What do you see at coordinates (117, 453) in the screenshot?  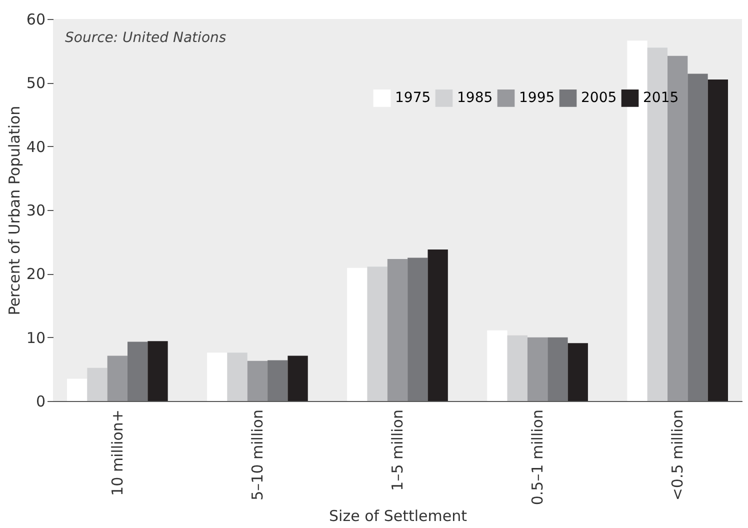 I see `x-tick-label: 10 million+` at bounding box center [117, 453].